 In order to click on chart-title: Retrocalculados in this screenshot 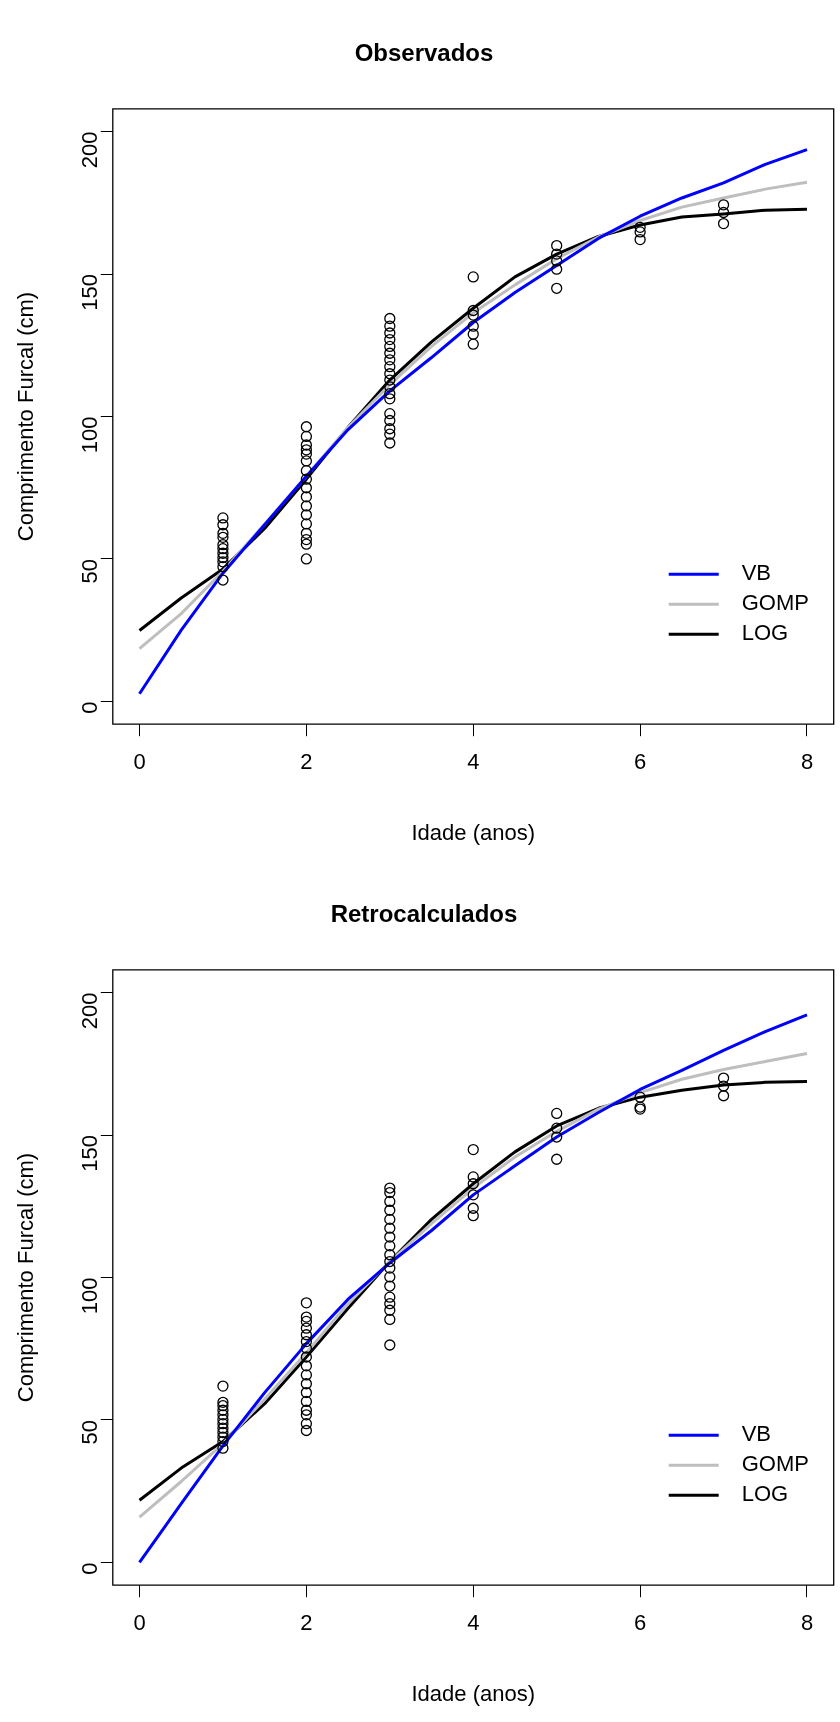, I will do `click(424, 914)`.